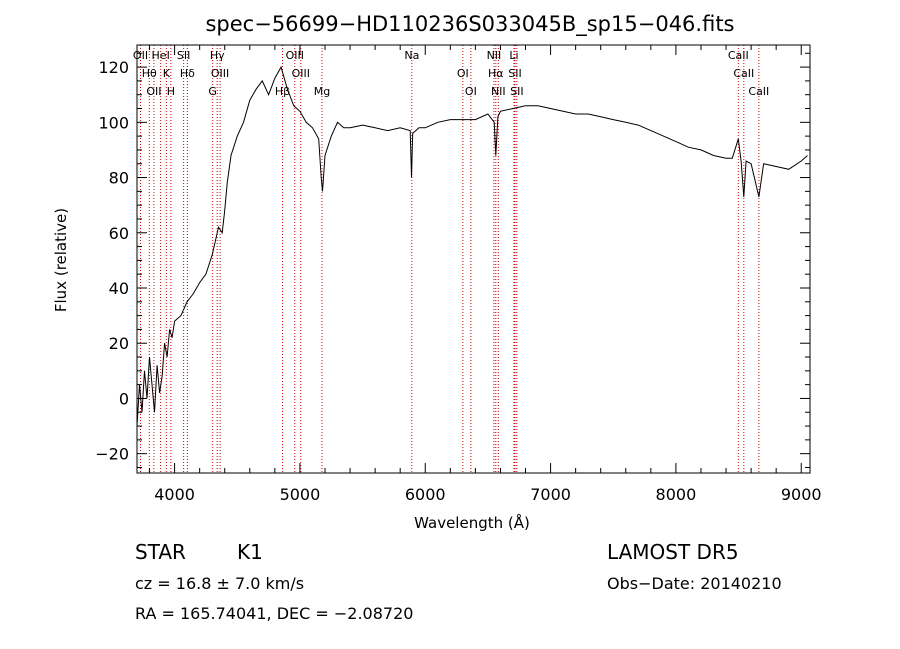 The image size is (900, 649). Describe the element at coordinates (217, 55) in the screenshot. I see `line-label: Hγ` at that location.